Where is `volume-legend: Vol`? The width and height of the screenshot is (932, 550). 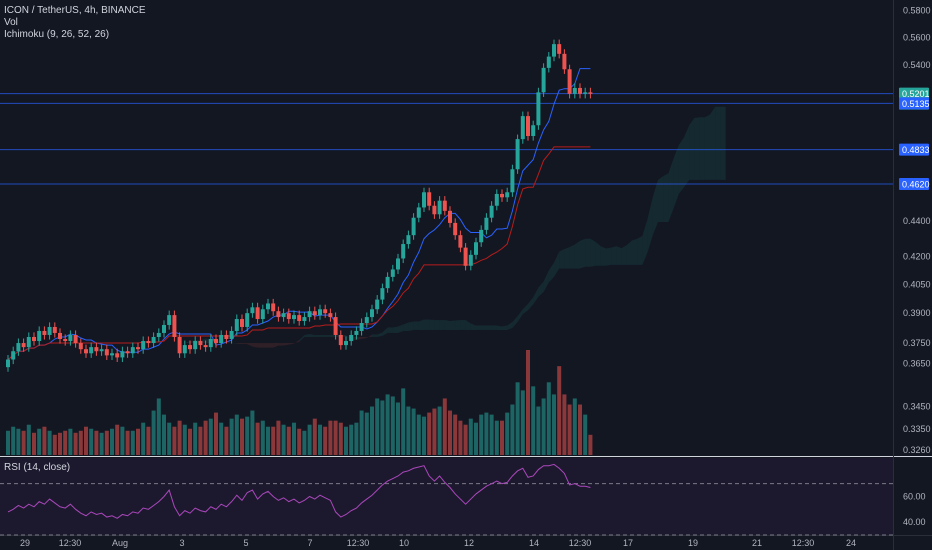 volume-legend: Vol is located at coordinates (11, 22).